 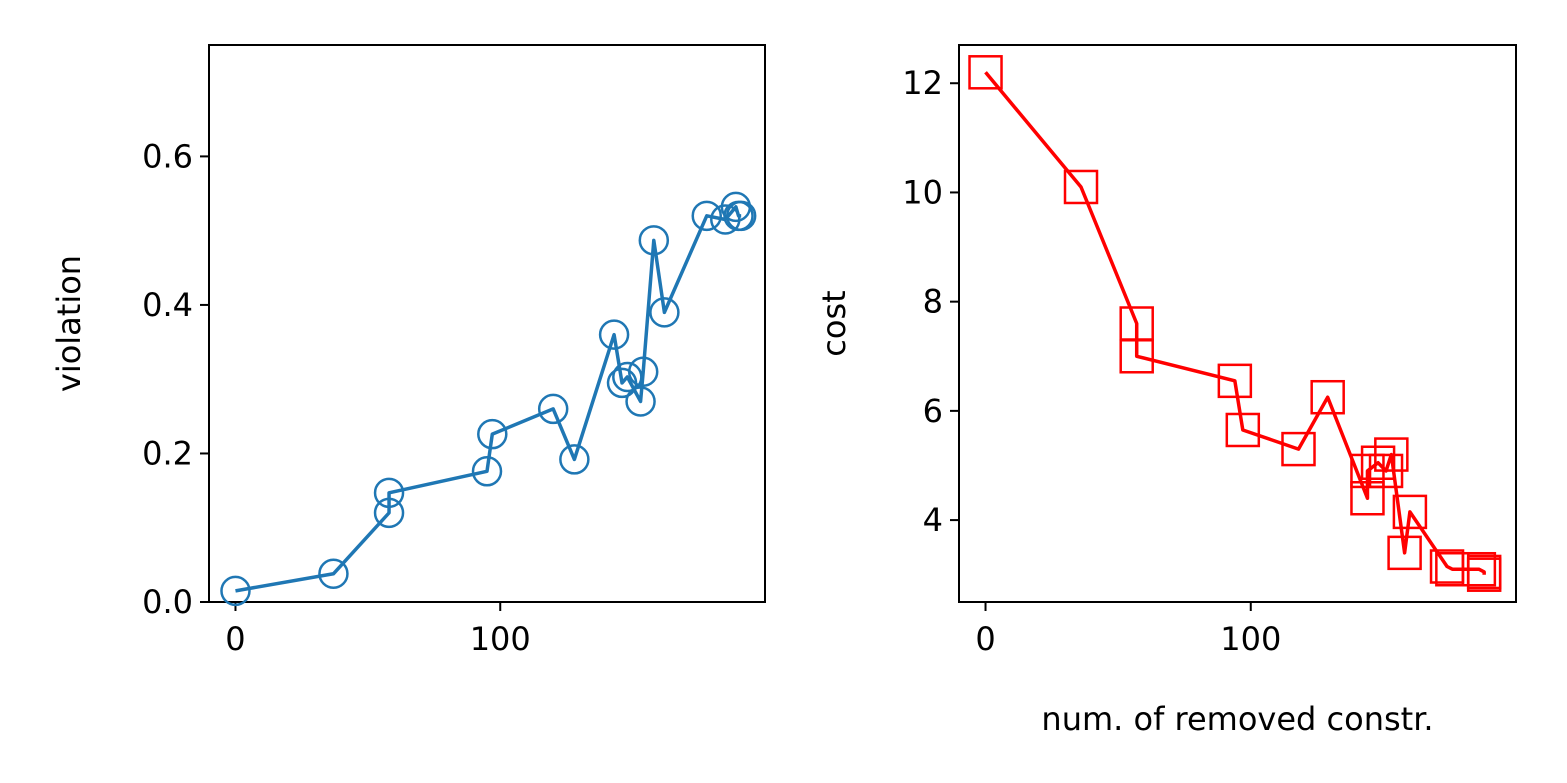 I want to click on y-tick-label: 0.4, so click(x=167, y=305).